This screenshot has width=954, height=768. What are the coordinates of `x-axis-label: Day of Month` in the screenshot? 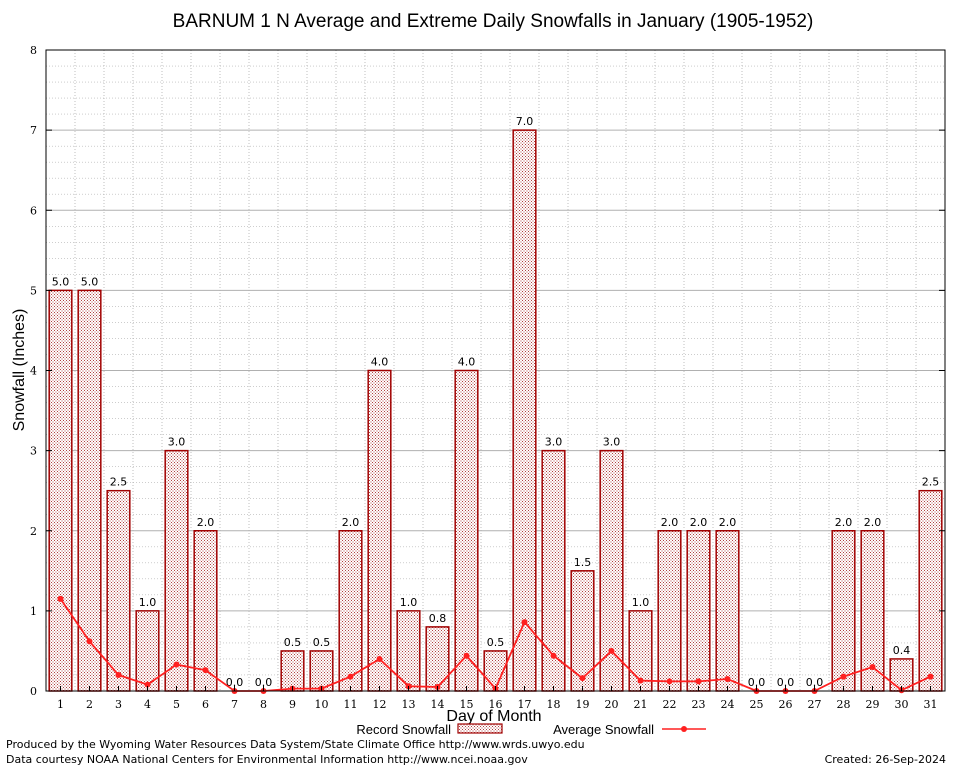 It's located at (493, 716).